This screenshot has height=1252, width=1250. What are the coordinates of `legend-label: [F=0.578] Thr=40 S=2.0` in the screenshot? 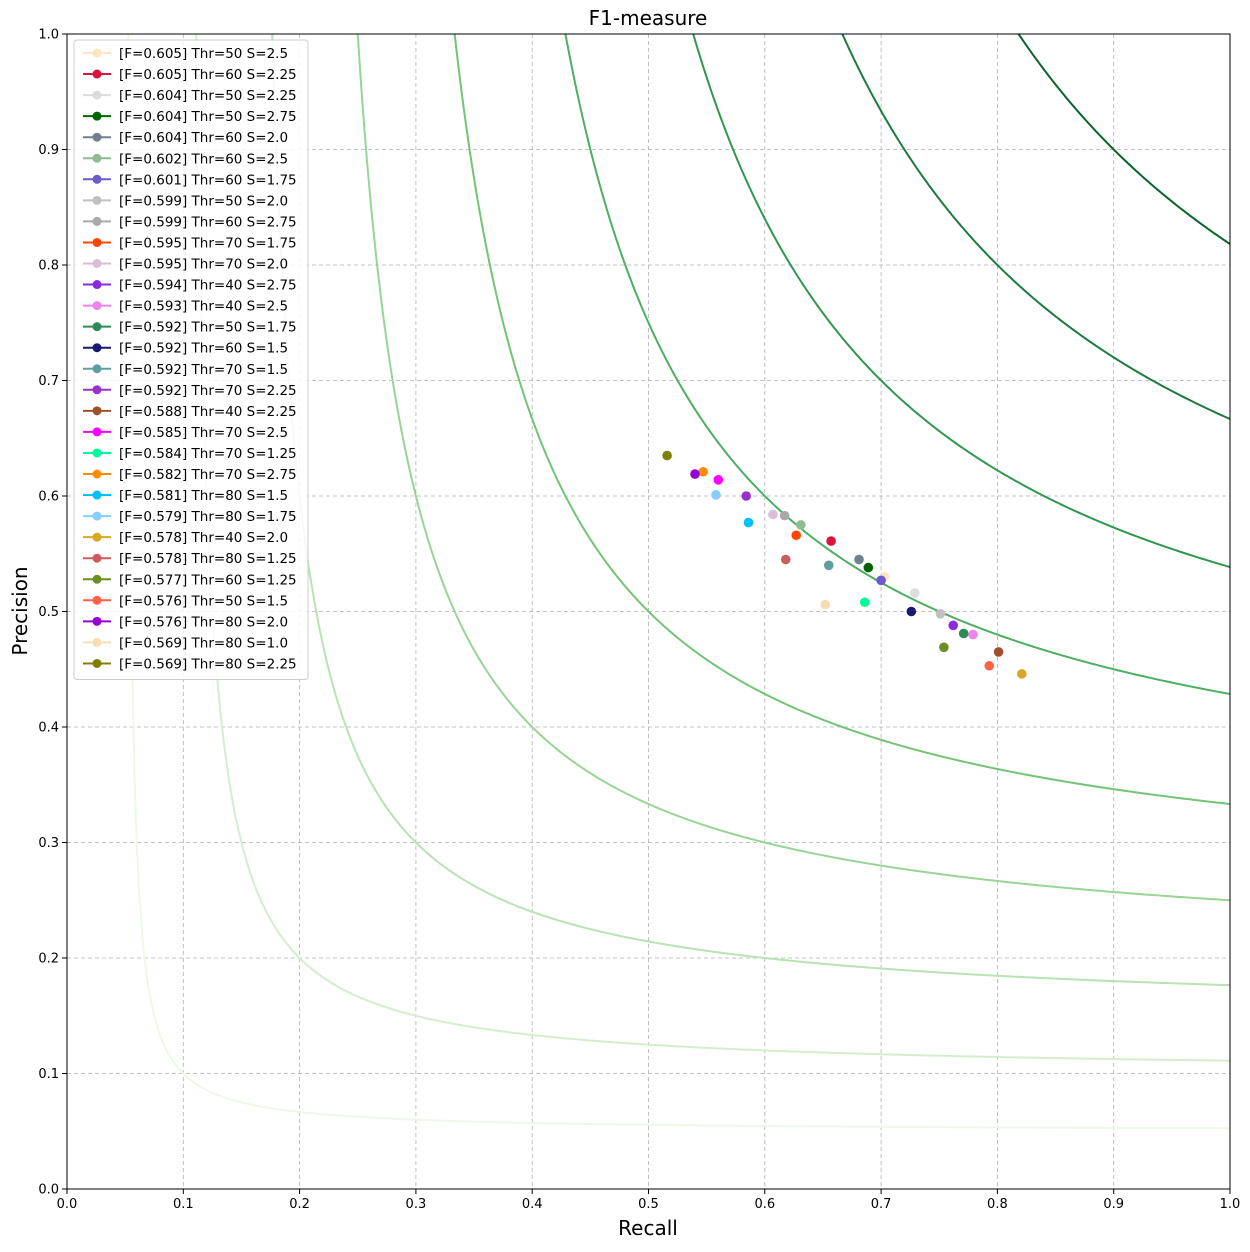 It's located at (203, 538).